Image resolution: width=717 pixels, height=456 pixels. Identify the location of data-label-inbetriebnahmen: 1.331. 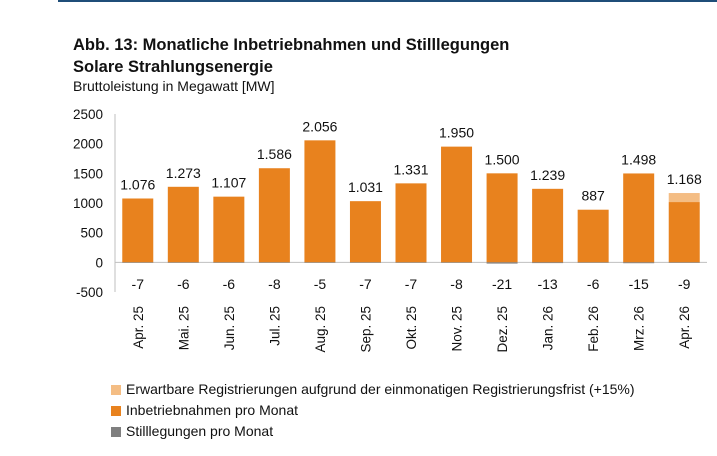
(410, 169).